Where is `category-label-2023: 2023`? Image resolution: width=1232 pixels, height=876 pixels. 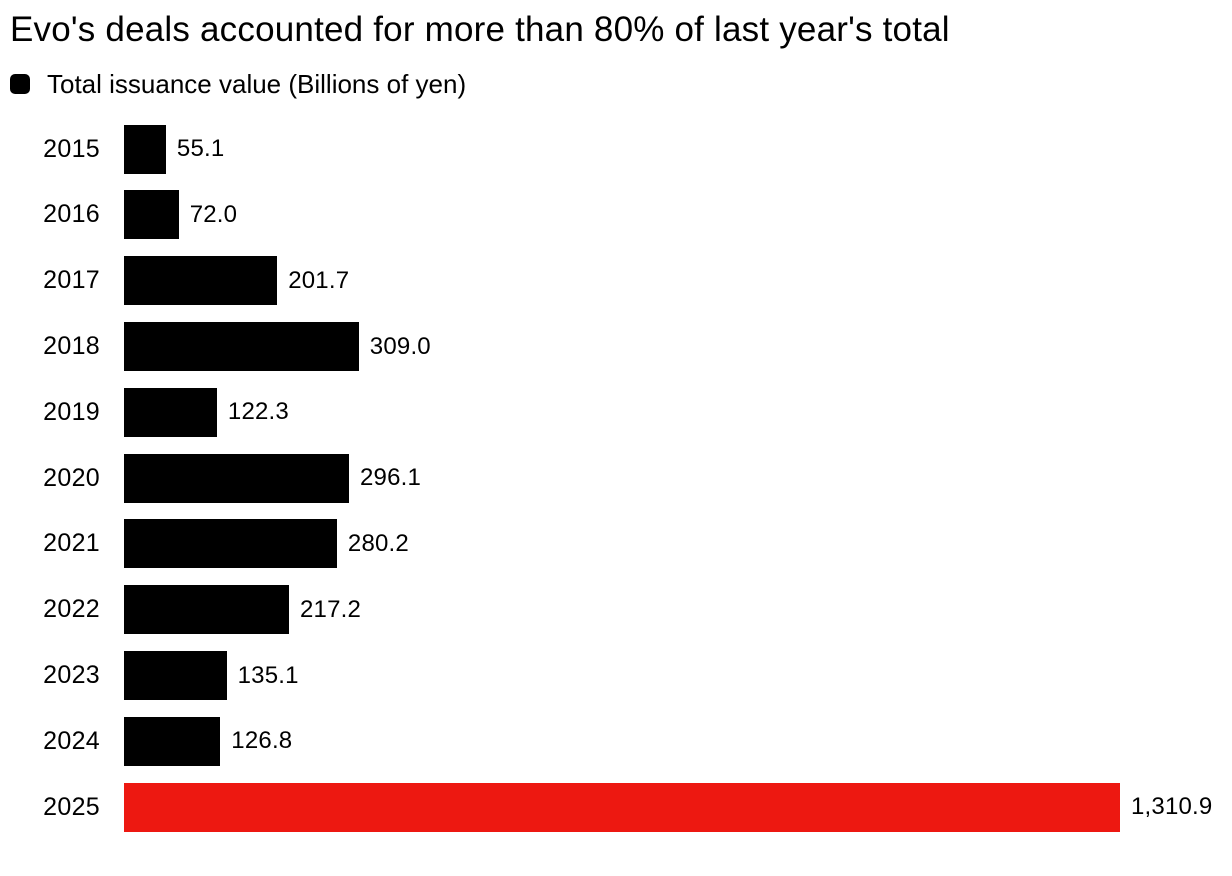
category-label-2023: 2023 is located at coordinates (71, 675).